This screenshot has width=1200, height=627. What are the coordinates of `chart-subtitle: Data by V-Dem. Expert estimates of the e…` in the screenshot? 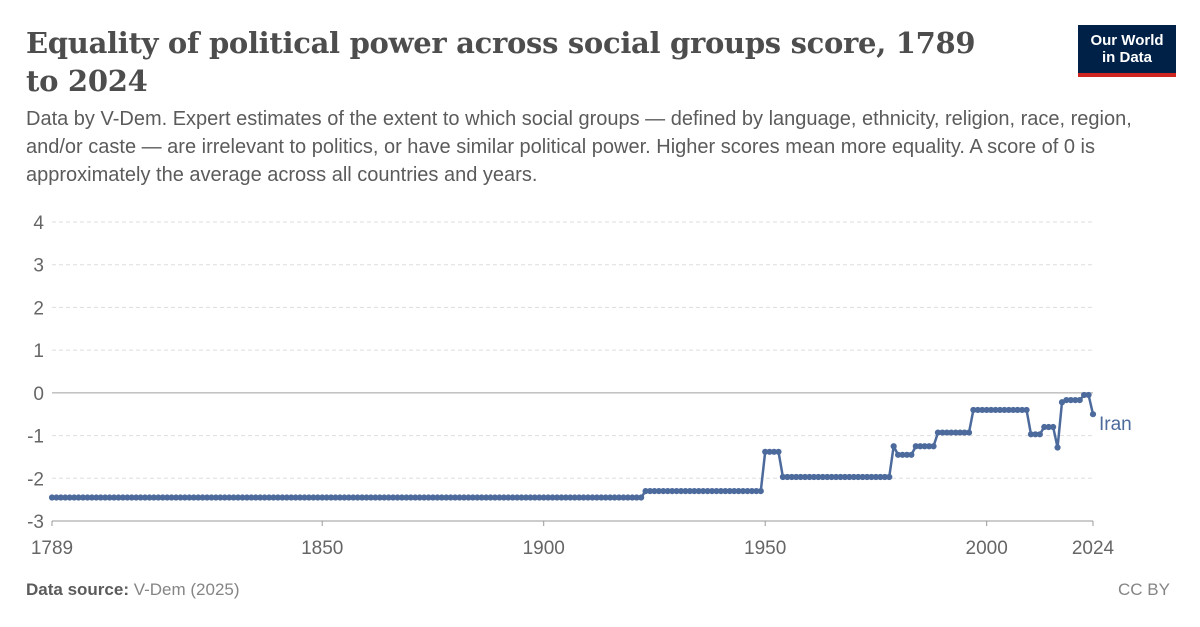 It's located at (579, 147).